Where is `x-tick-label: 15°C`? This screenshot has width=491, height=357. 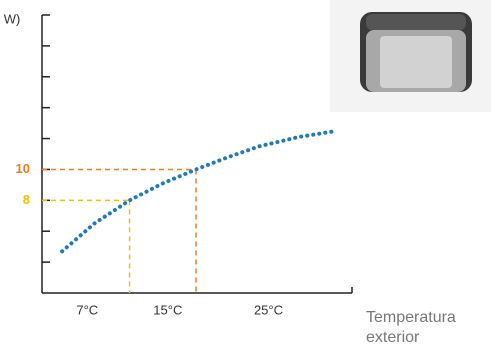
x-tick-label: 15°C is located at coordinates (167, 309).